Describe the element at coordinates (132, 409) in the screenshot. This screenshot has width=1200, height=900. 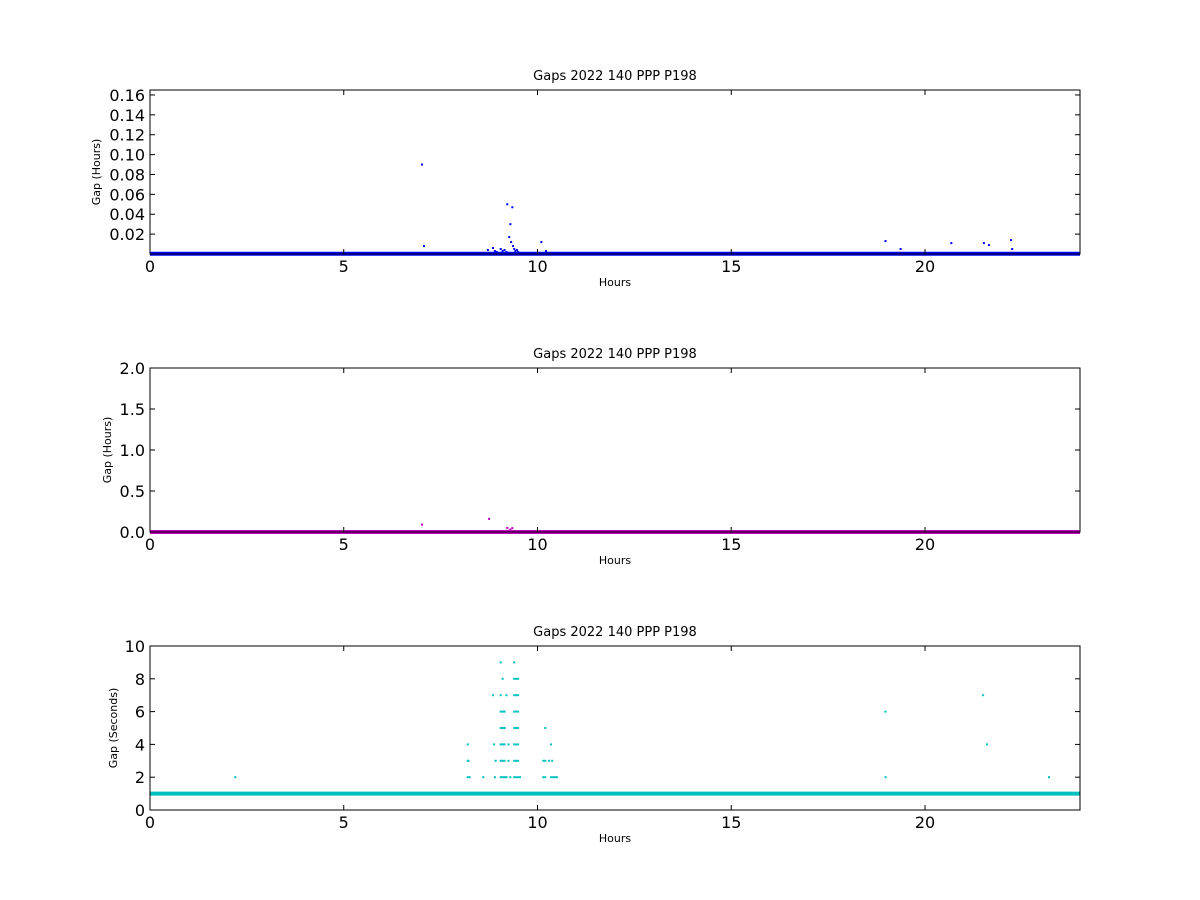
I see `y-tick-label: 1.5` at that location.